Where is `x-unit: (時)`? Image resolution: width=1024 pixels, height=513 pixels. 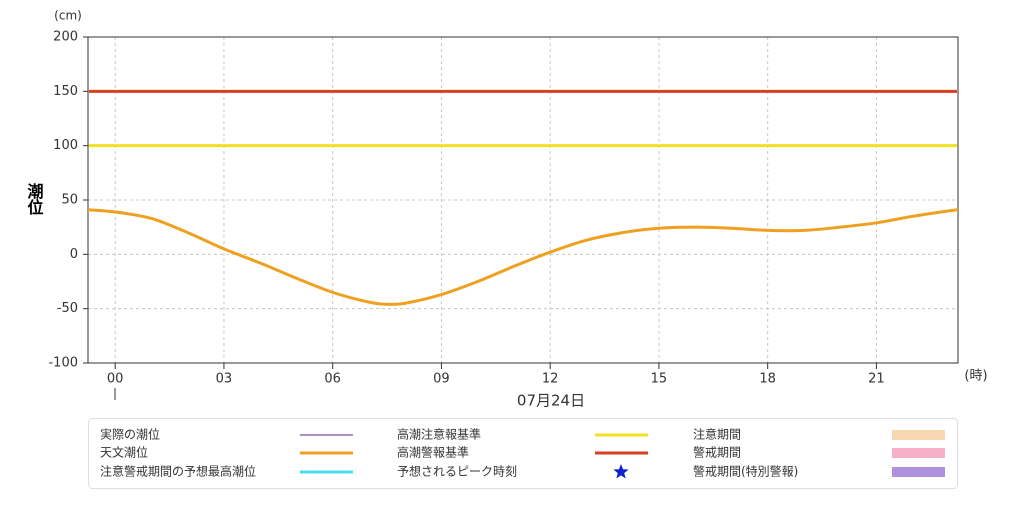
x-unit: (時) is located at coordinates (975, 376).